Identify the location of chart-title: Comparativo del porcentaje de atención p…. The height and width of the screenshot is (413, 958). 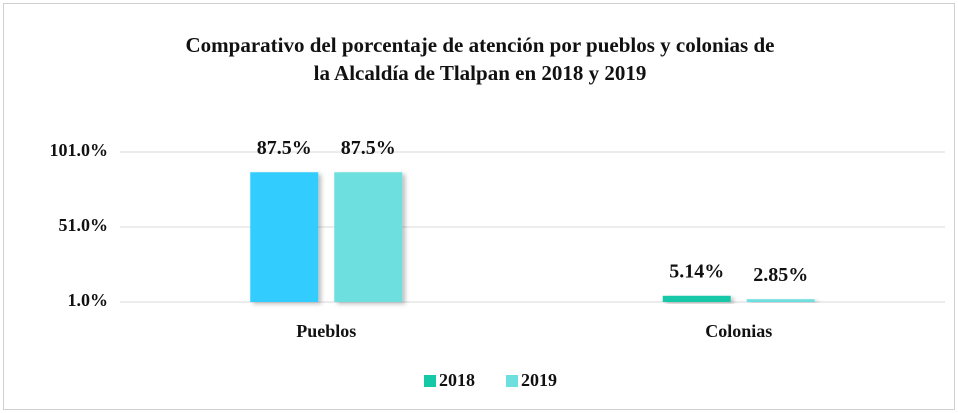
(480, 45).